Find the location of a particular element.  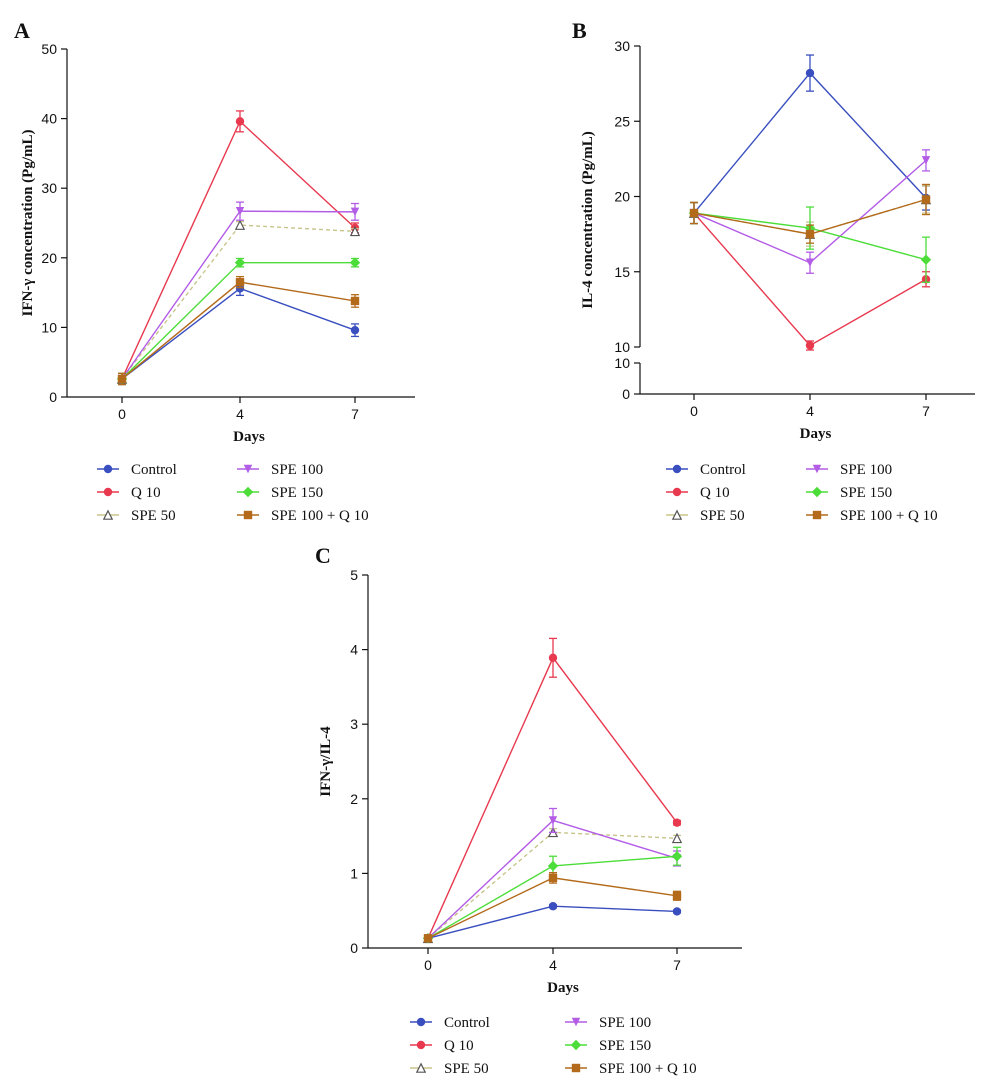

panel-letter: A is located at coordinates (22, 30).